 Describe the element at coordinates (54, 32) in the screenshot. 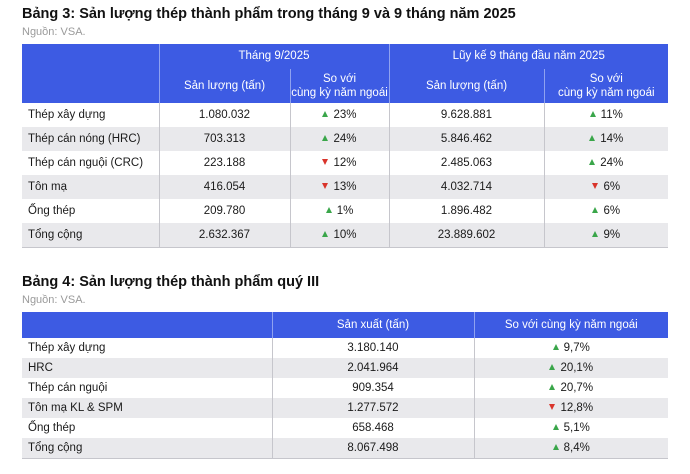

I see `table3-source: Nguồn: VSA.` at that location.